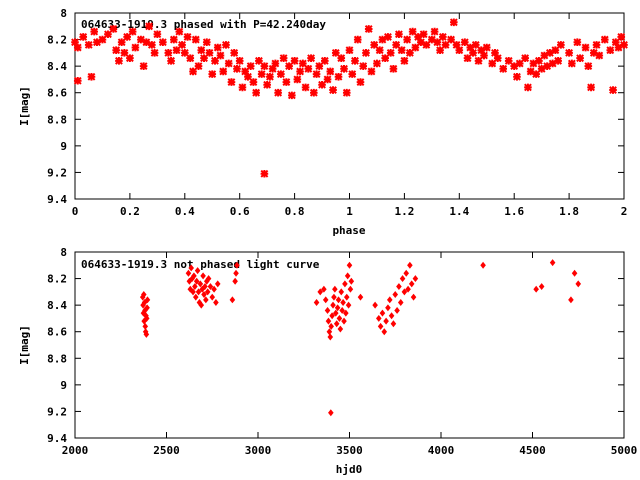 Image resolution: width=640 pixels, height=480 pixels. Describe the element at coordinates (349, 469) in the screenshot. I see `x-axis-label: hjd0` at that location.